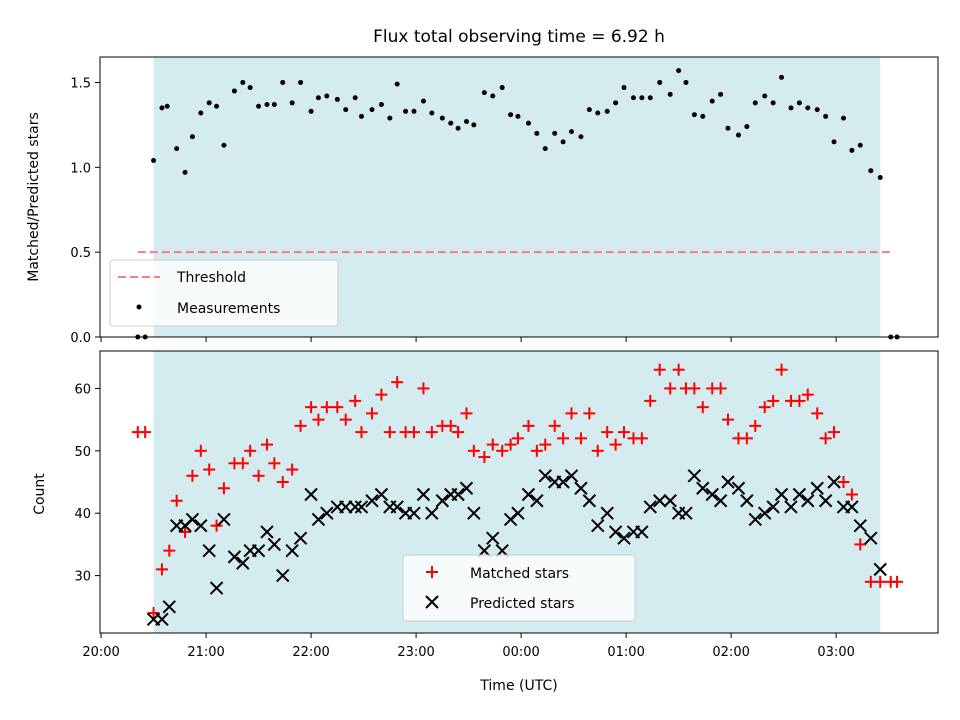 This screenshot has width=960, height=720. What do you see at coordinates (522, 604) in the screenshot?
I see `legend-predicted-label: Predicted stars` at bounding box center [522, 604].